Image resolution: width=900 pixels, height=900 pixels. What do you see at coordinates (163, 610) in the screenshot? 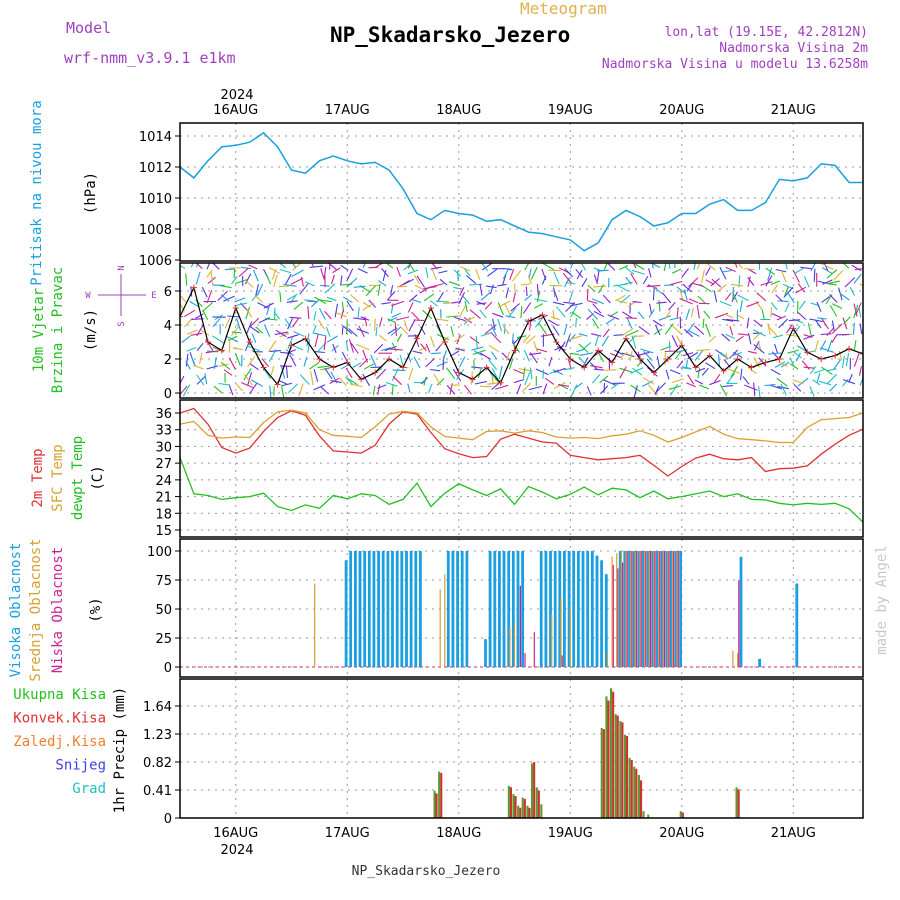
I see `y-tick-label: 50` at bounding box center [163, 610].